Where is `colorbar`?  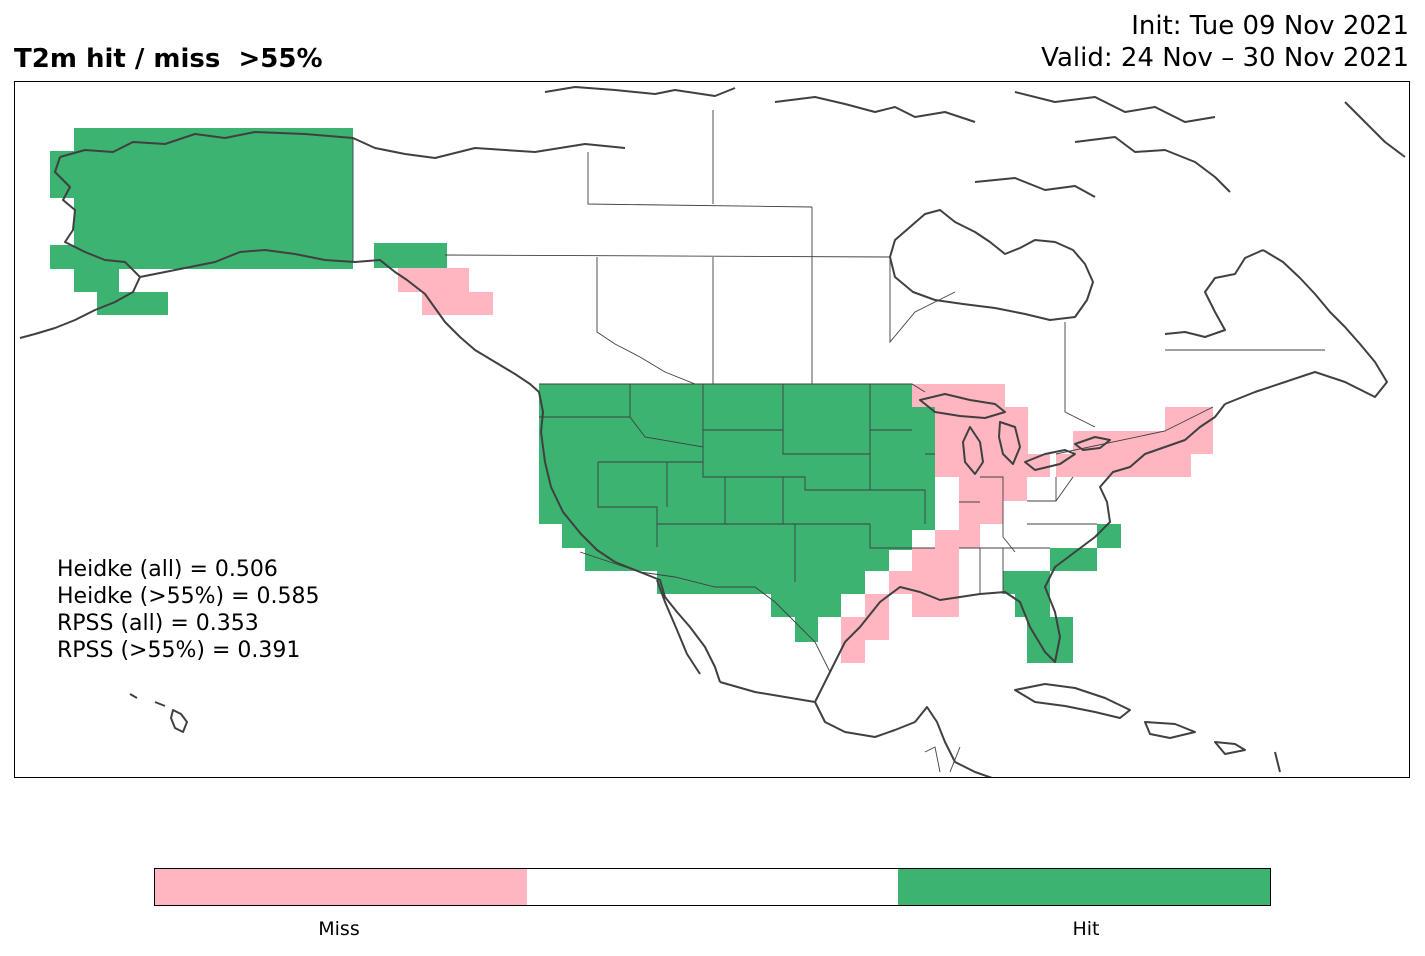
colorbar is located at coordinates (712, 887).